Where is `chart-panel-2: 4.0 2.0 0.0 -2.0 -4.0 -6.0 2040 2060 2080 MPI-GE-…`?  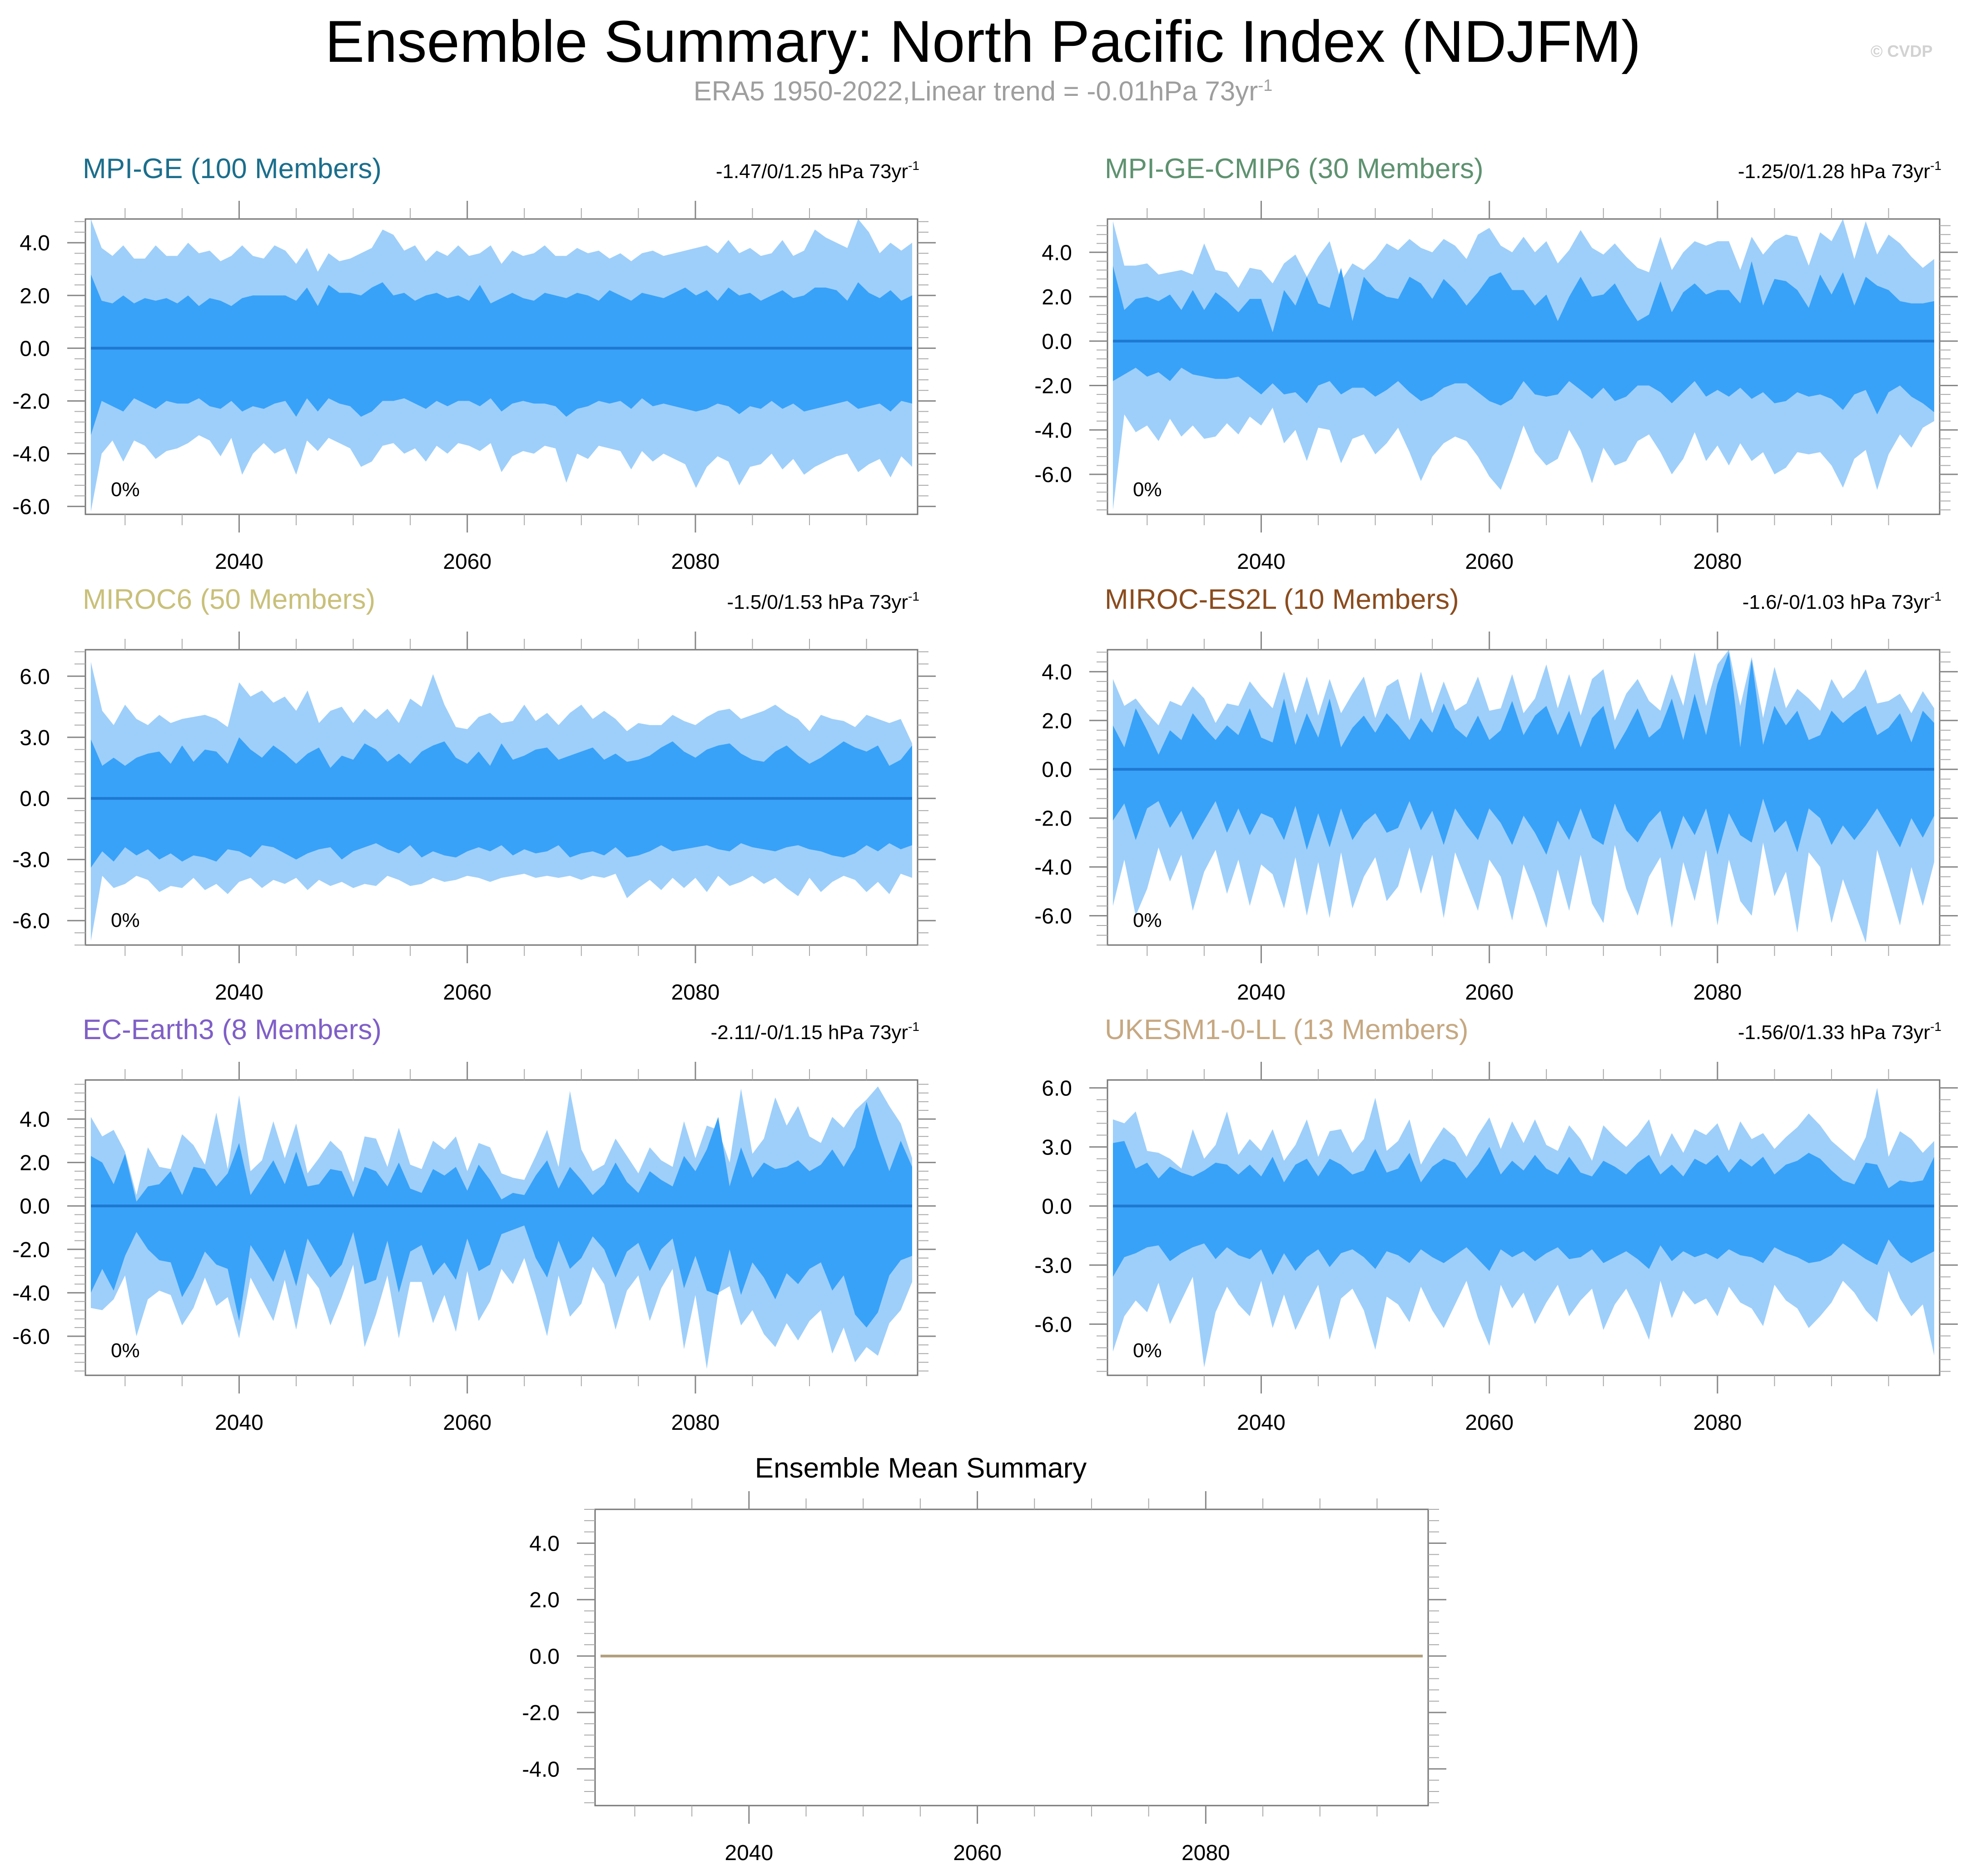 chart-panel-2: 4.0 2.0 0.0 -2.0 -4.0 -6.0 2040 2060 2080 MPI-GE-… is located at coordinates (1496, 364).